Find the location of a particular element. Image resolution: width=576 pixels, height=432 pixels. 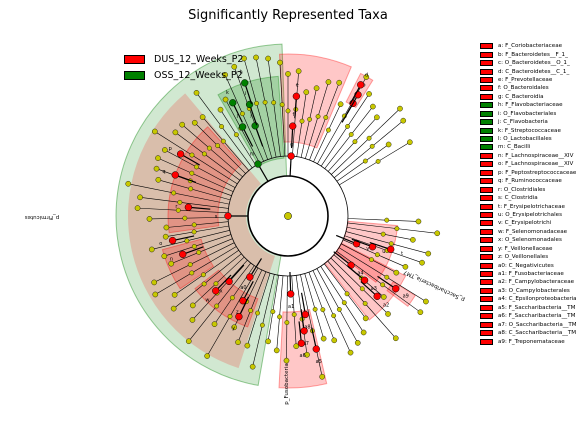

taxa-legend-entry: a3: O_Campylobacterales is located at coordinates (528, 291).